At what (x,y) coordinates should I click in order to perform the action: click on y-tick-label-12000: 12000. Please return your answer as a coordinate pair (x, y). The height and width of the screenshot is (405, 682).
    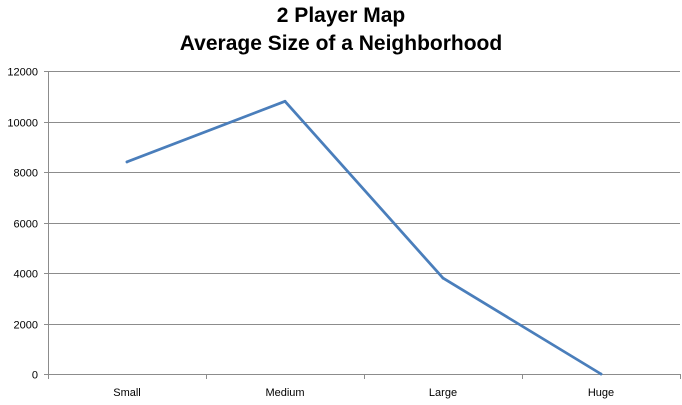
    Looking at the image, I should click on (22, 73).